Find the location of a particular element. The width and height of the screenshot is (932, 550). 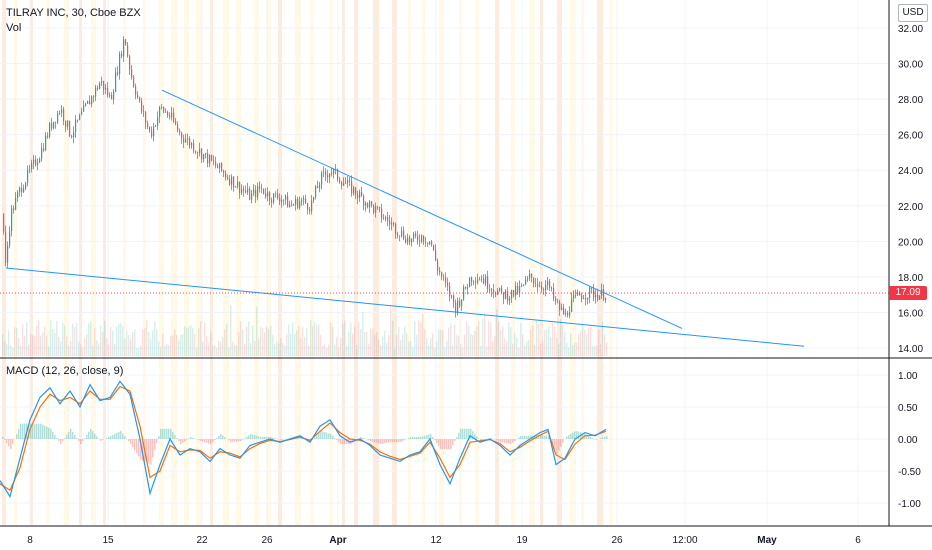

x-tick-label: 26 is located at coordinates (267, 540).